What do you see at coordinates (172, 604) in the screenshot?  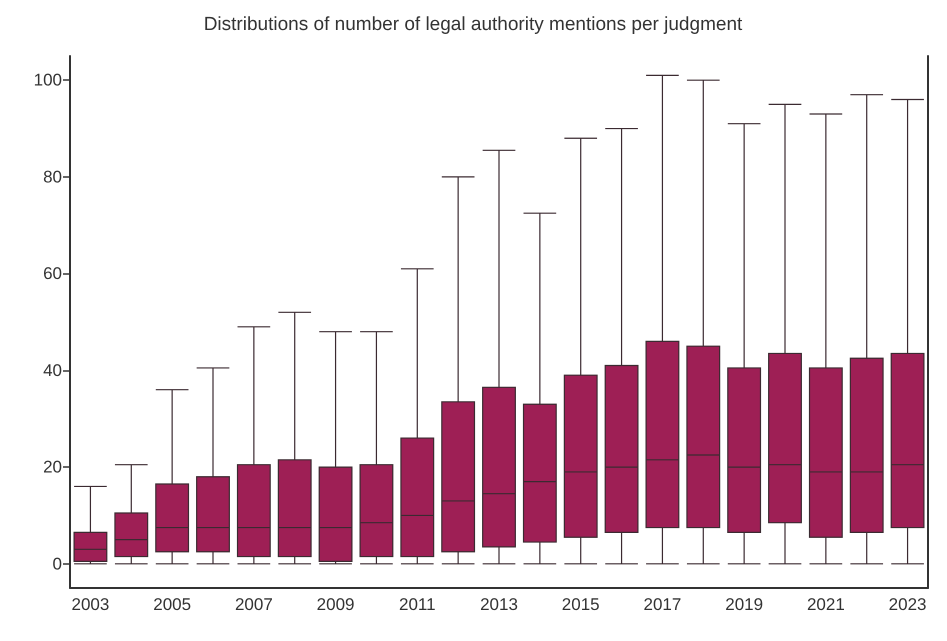 I see `x-tick-label: 2005` at bounding box center [172, 604].